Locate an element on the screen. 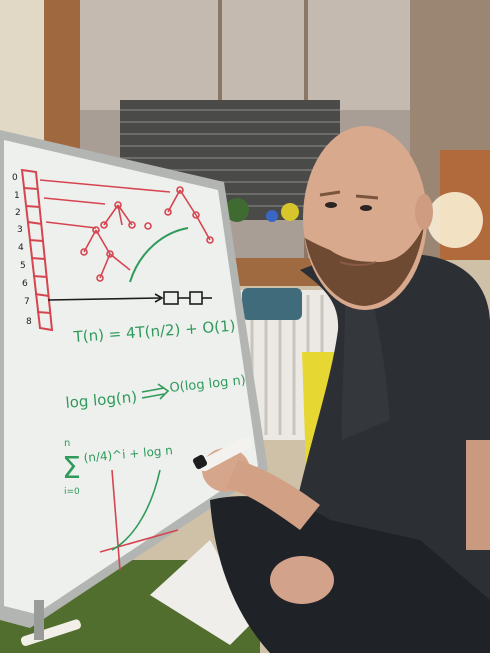  person-legs is located at coordinates (350, 574).